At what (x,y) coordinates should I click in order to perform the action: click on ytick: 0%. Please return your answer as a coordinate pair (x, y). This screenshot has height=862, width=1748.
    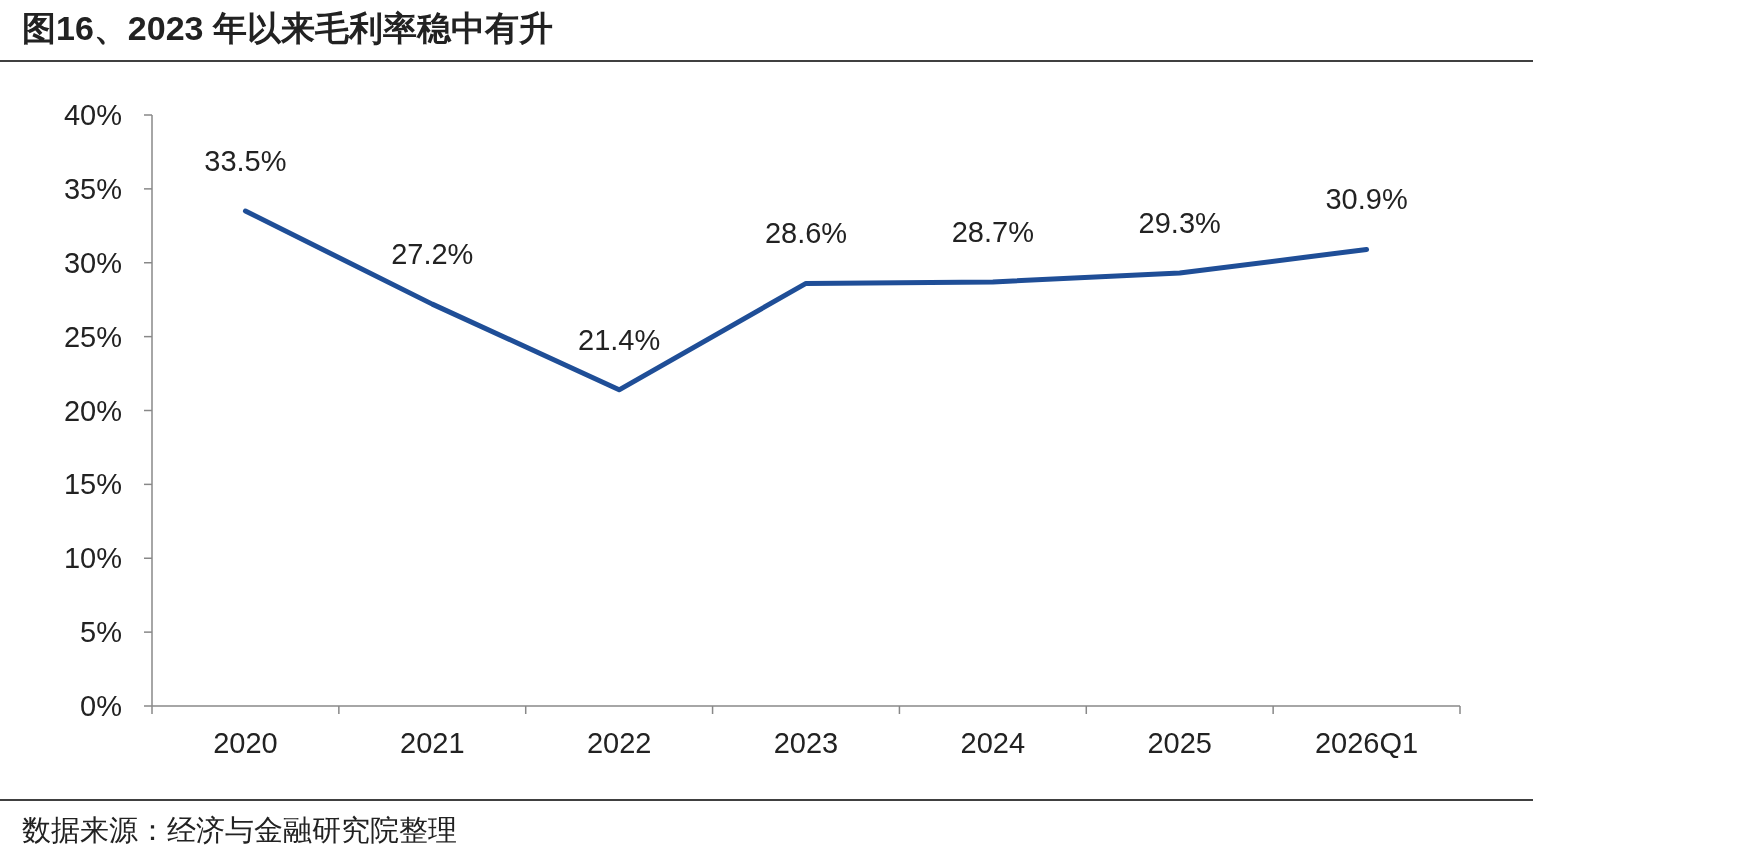
    Looking at the image, I should click on (101, 706).